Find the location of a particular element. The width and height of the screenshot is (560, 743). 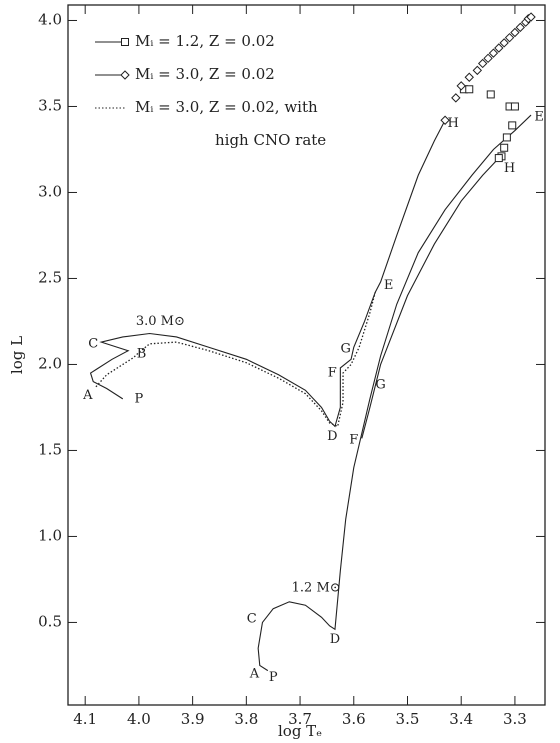

x-tick-label: 4.0 is located at coordinates (139, 719).